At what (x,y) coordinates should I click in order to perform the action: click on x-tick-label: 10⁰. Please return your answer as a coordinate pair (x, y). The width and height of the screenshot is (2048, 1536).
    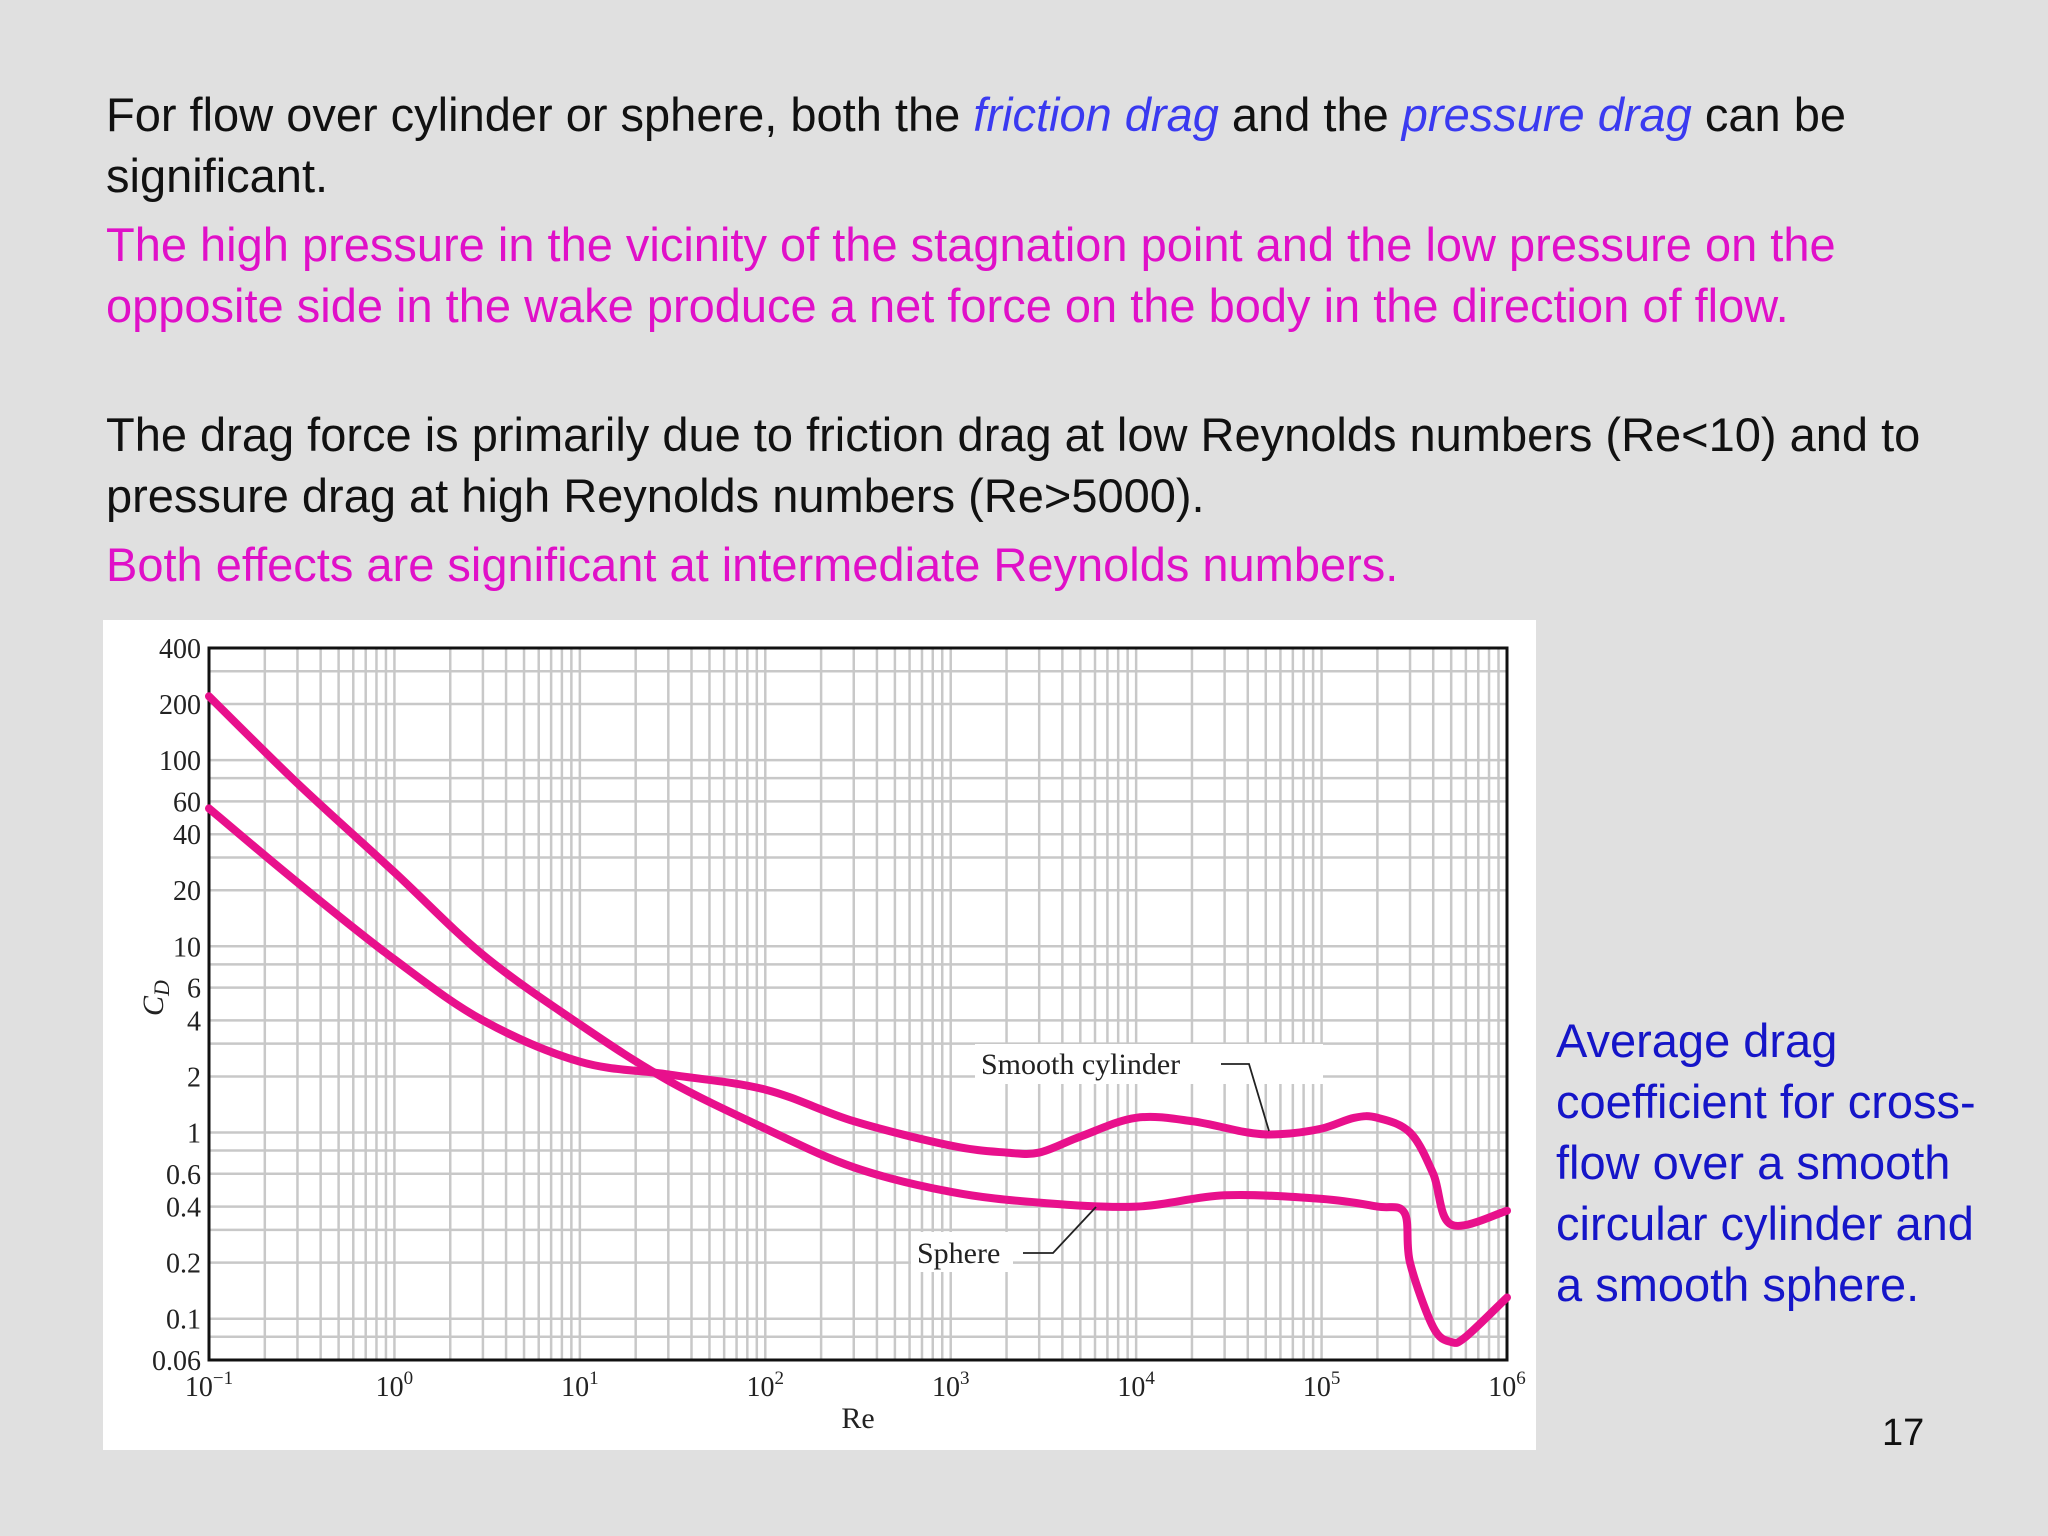
    Looking at the image, I should click on (395, 1385).